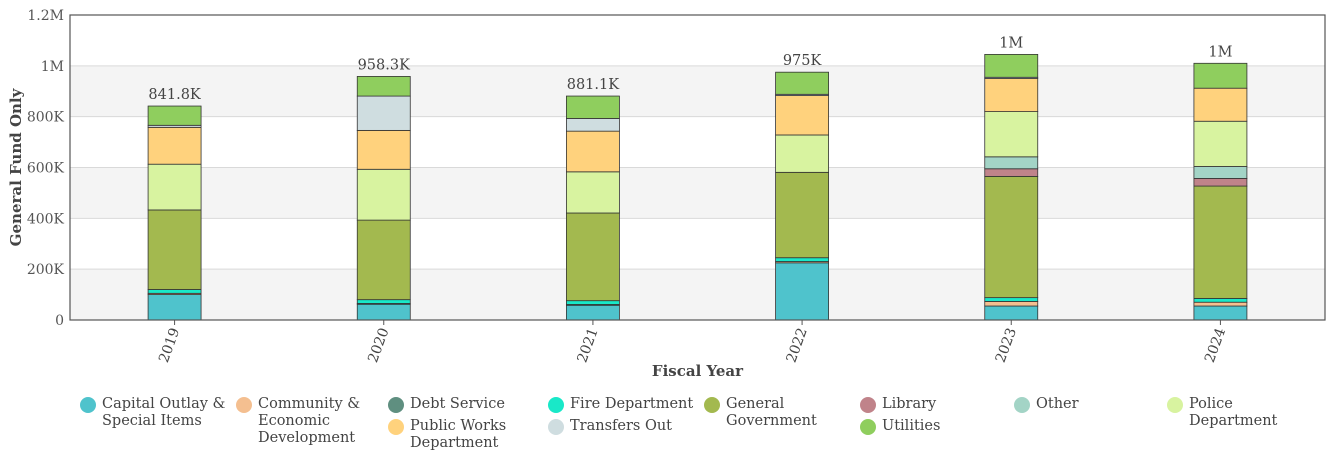  Describe the element at coordinates (385, 65) in the screenshot. I see `bar-total-label: 958.3K` at that location.